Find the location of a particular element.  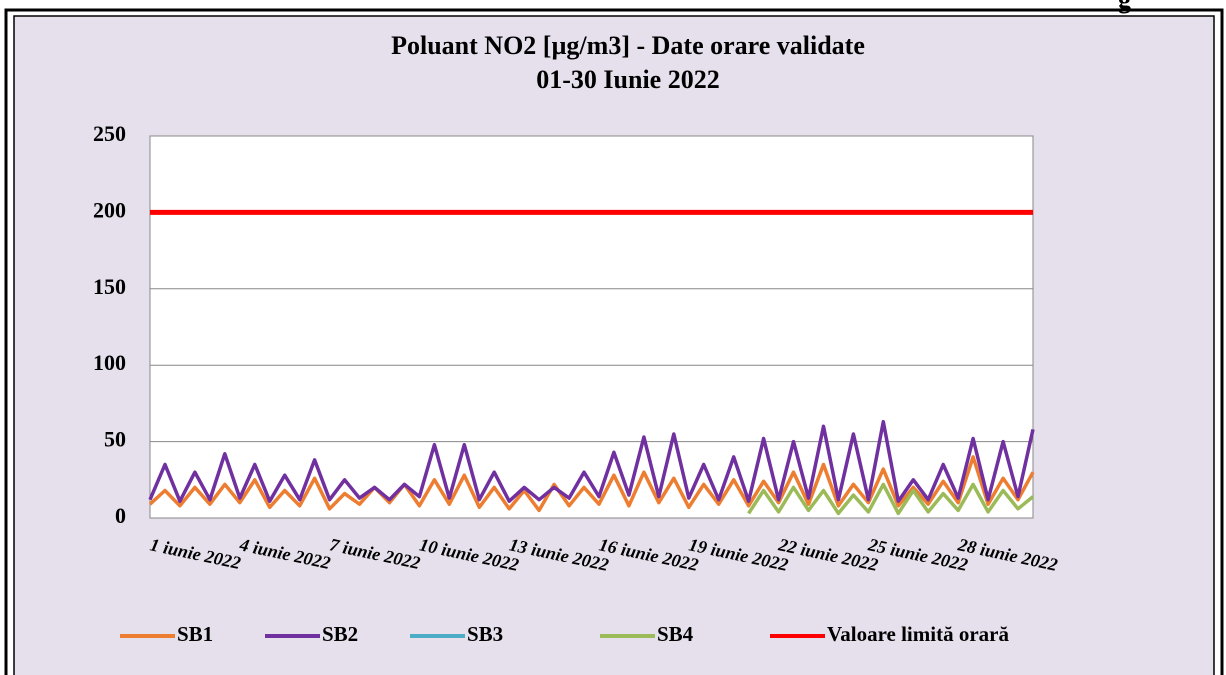

y-tick-label: 200 is located at coordinates (109, 209).